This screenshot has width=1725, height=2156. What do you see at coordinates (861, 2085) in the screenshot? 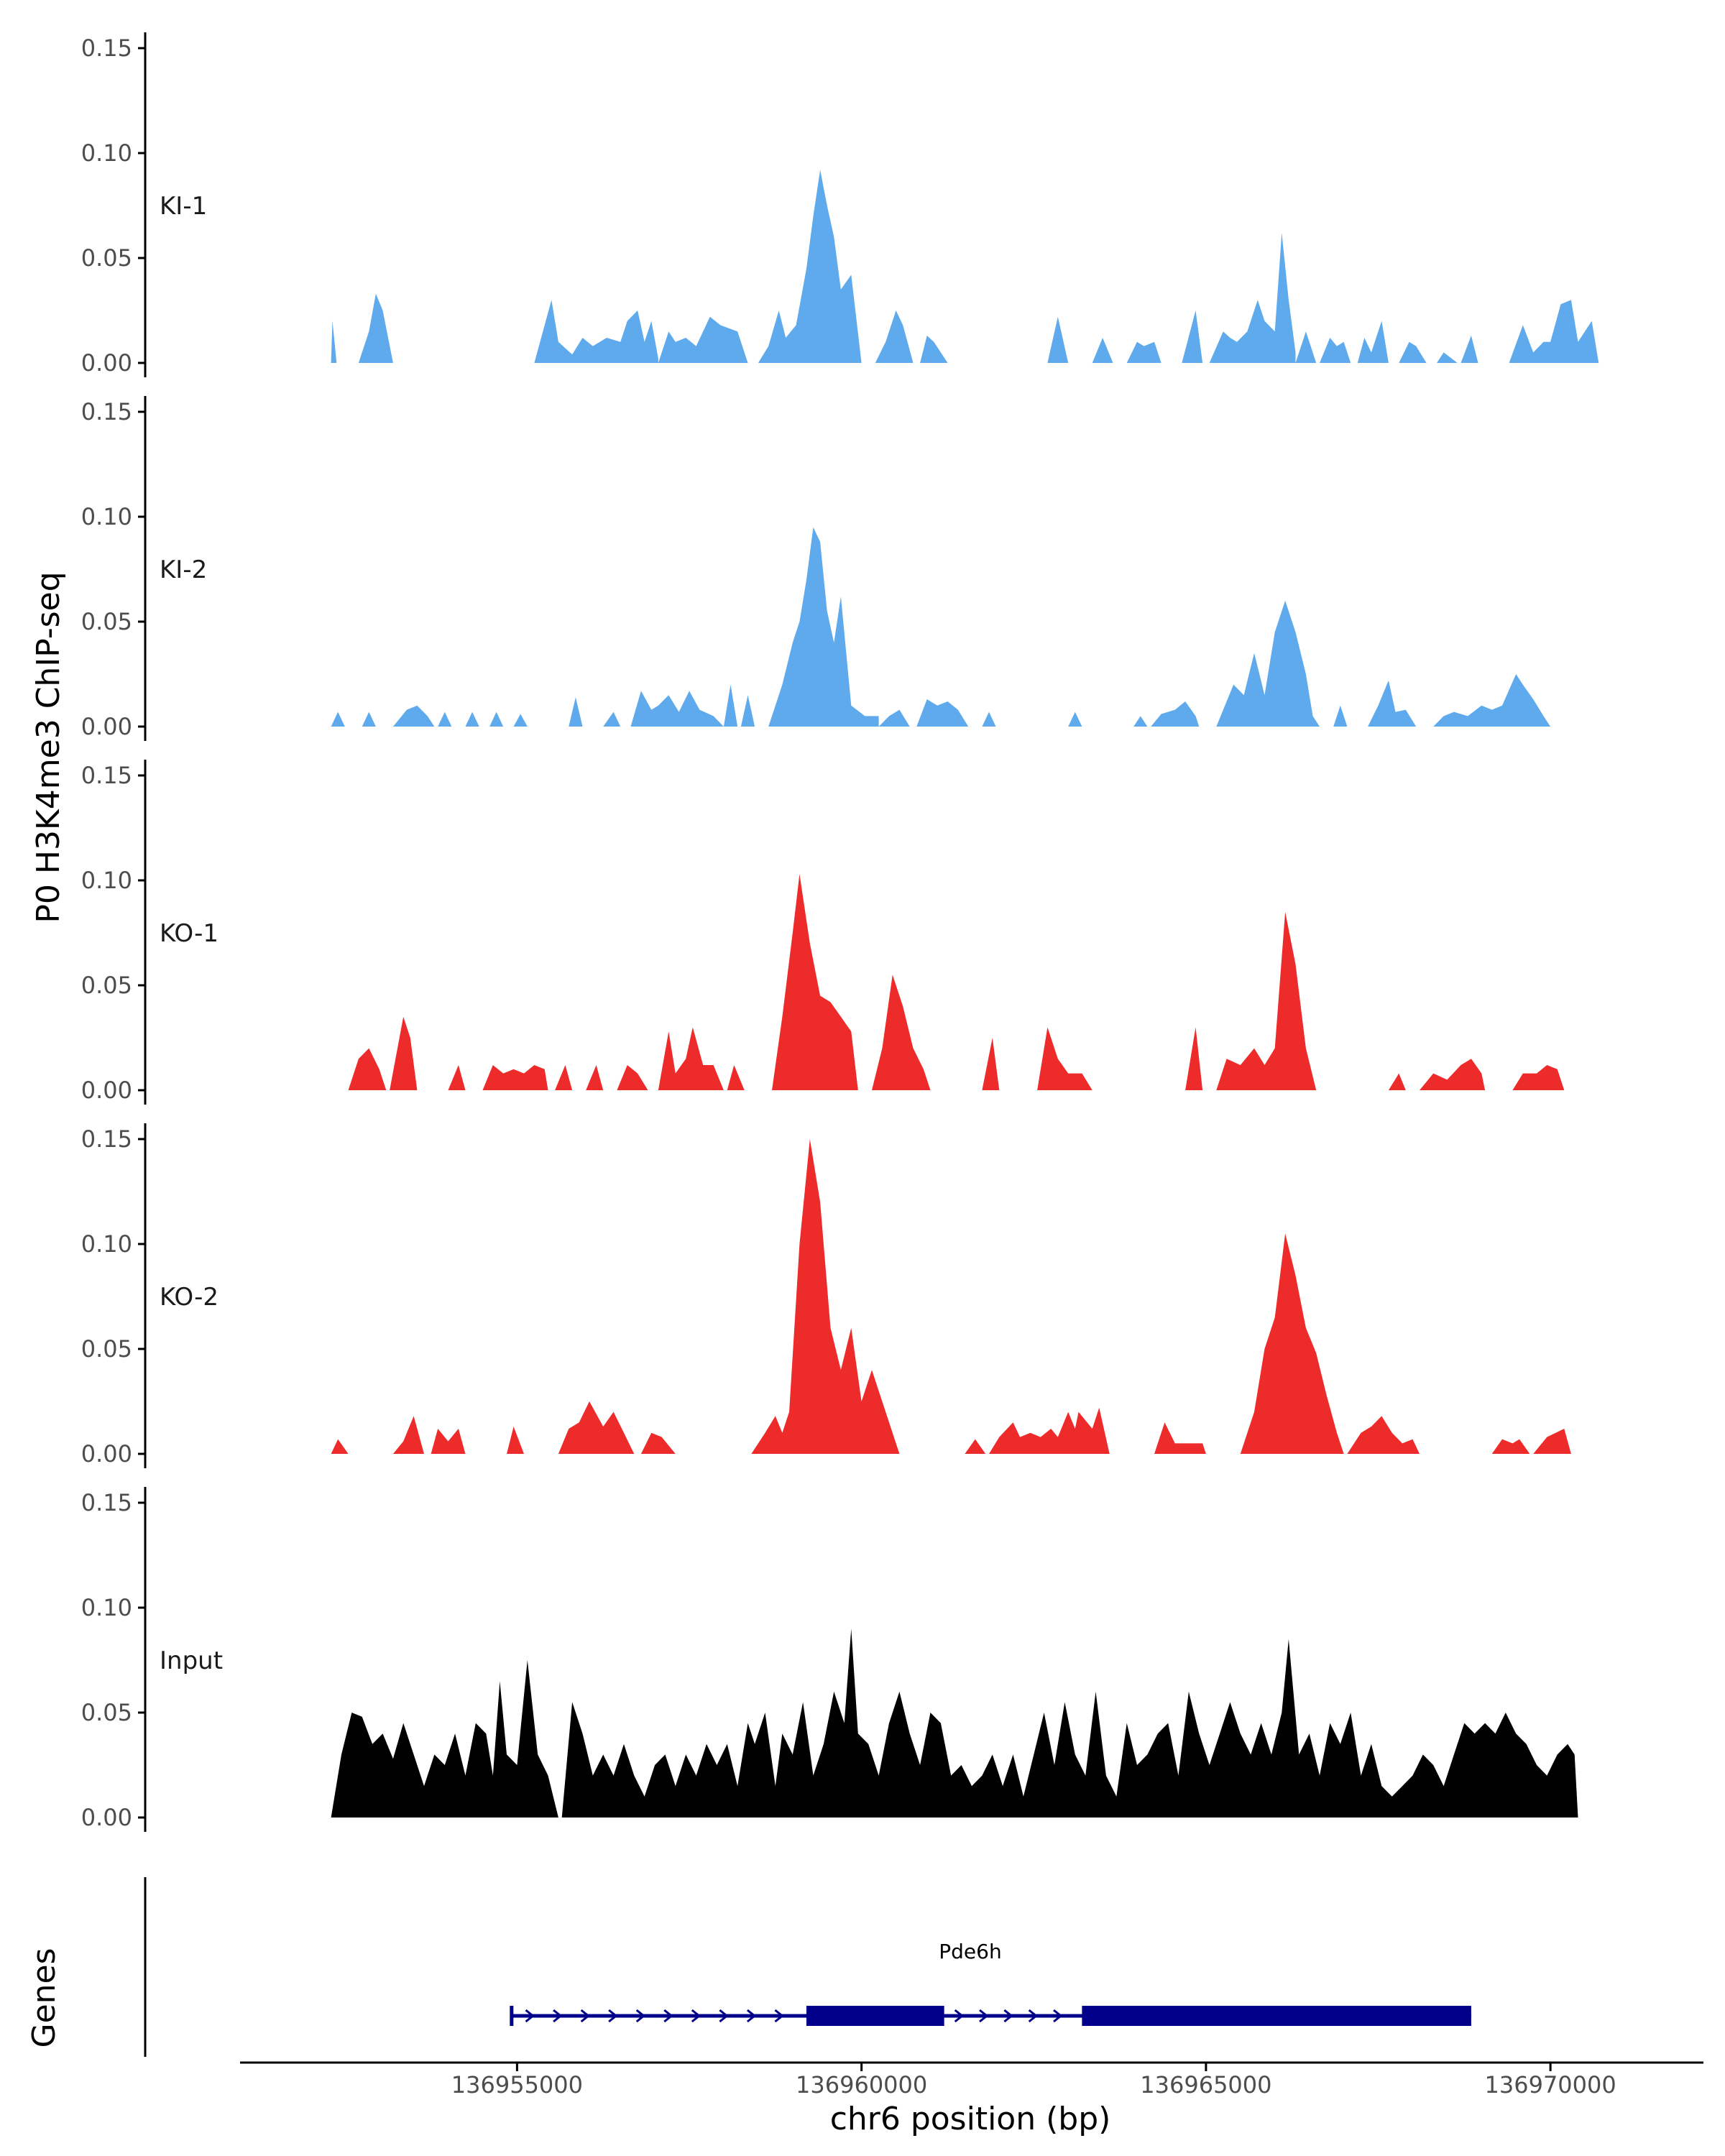
I see `x-tick-label: 136960000` at bounding box center [861, 2085].